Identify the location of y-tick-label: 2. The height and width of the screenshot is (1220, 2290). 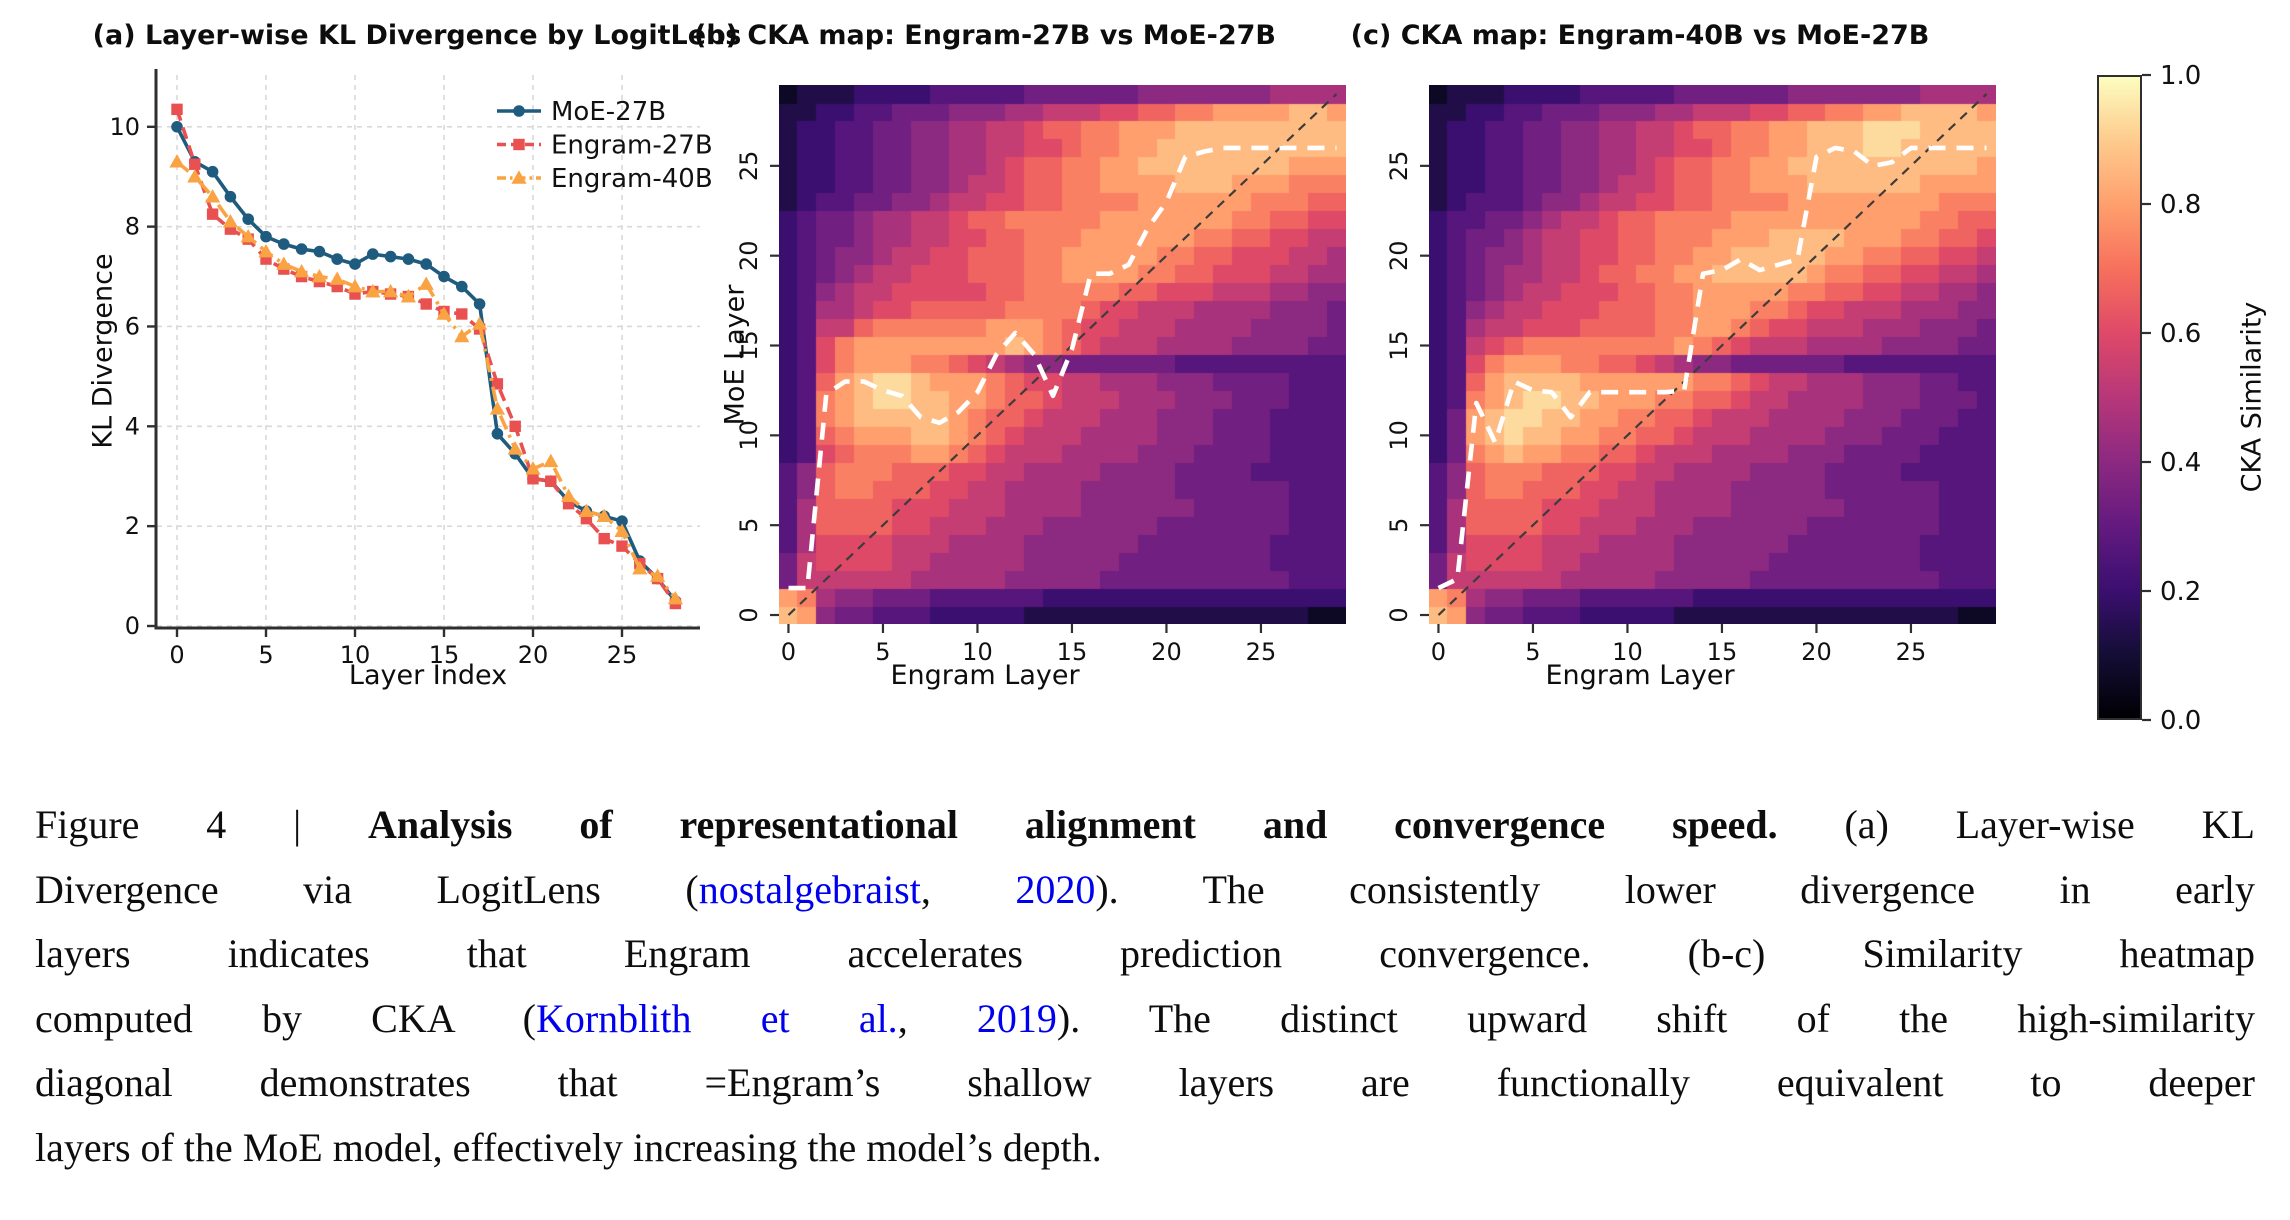
(132, 526).